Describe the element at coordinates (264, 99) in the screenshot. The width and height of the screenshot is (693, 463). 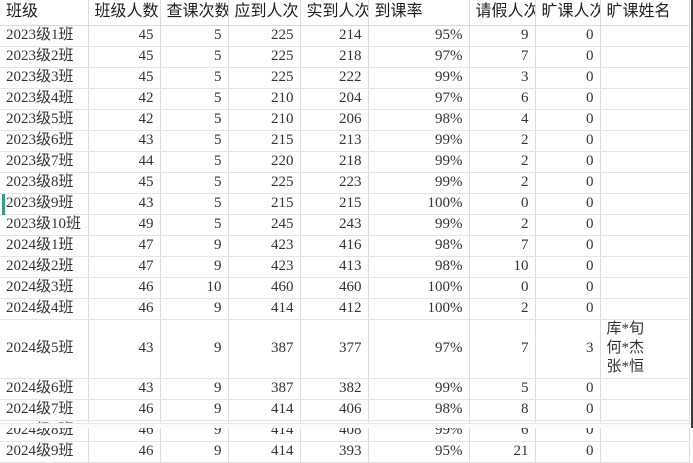
I see `cell-expected: 210` at that location.